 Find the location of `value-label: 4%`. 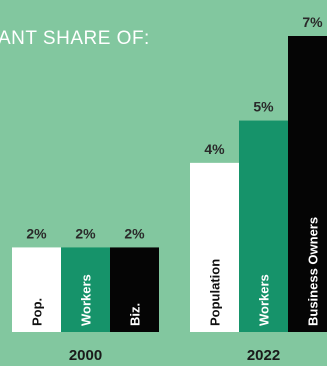

value-label: 4% is located at coordinates (214, 149).